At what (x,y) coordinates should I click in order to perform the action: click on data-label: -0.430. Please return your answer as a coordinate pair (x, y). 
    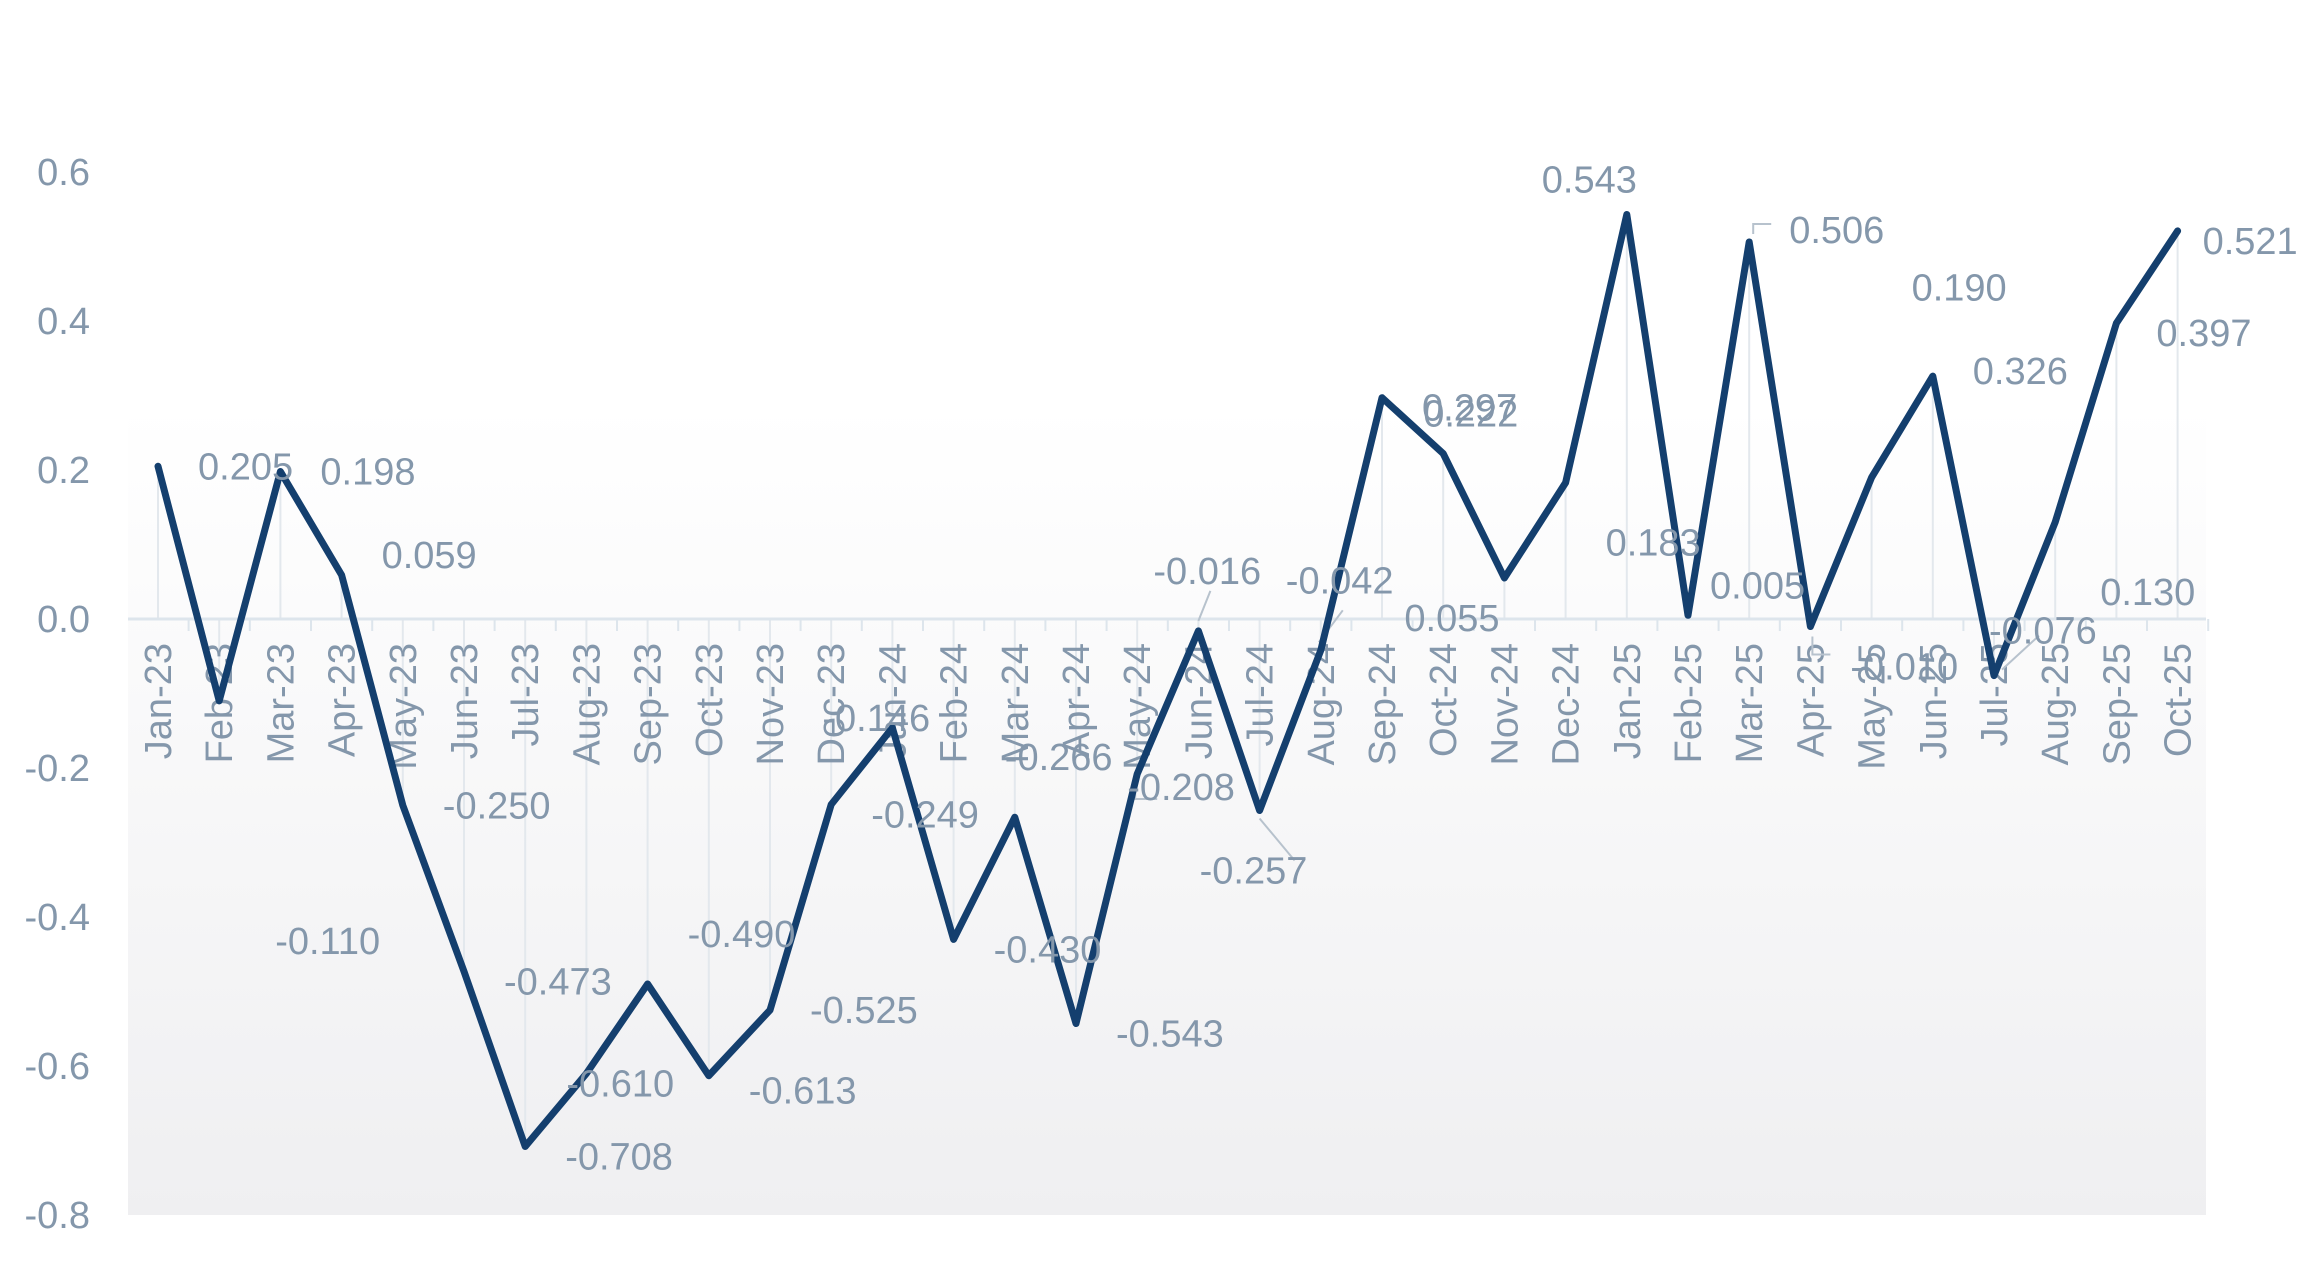
    Looking at the image, I should click on (1048, 950).